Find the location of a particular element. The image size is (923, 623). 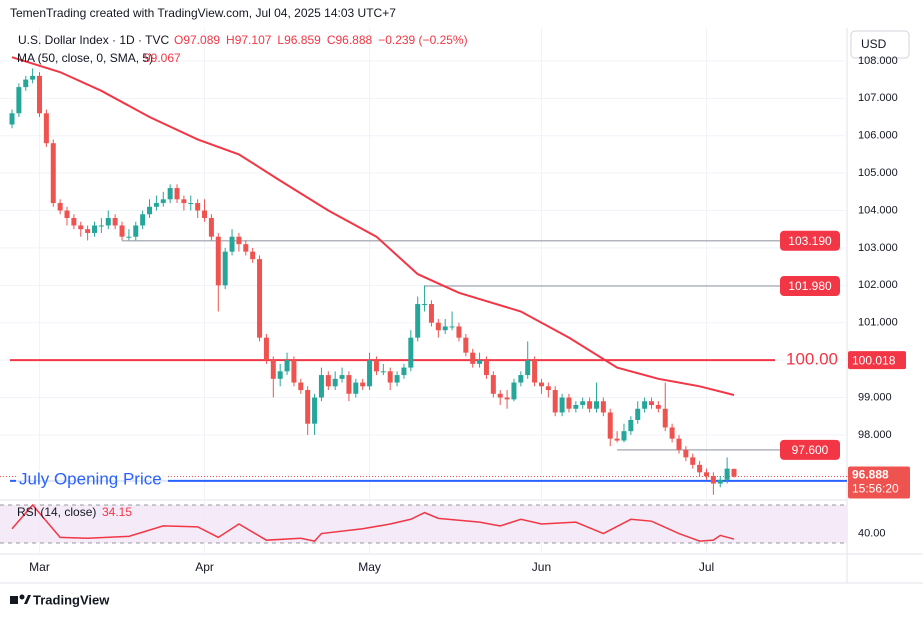

x-tick-label: Mar is located at coordinates (39, 567).